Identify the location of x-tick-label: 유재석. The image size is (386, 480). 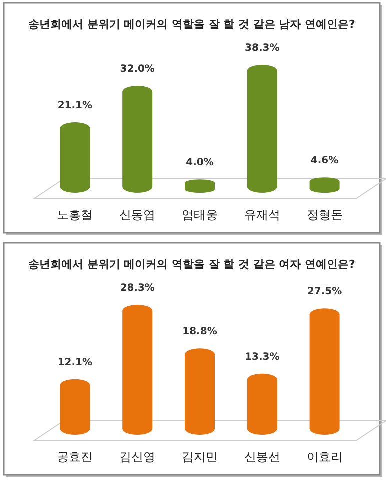
(262, 215).